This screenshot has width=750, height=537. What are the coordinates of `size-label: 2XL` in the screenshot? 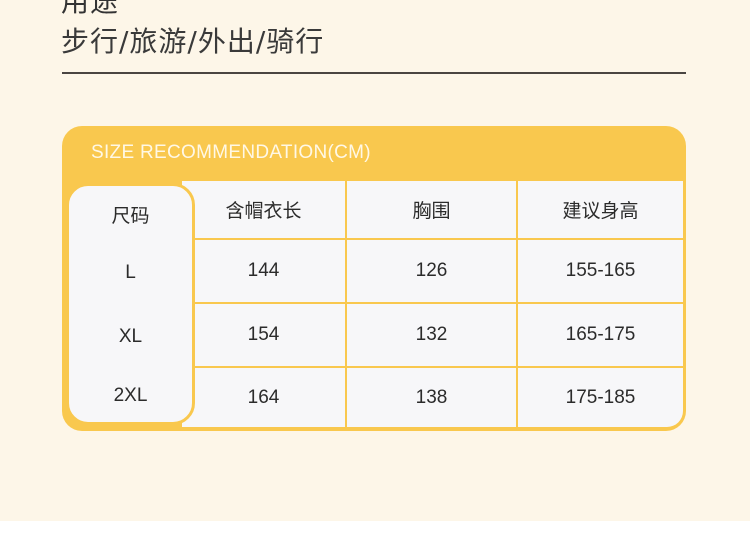 It's located at (130, 395).